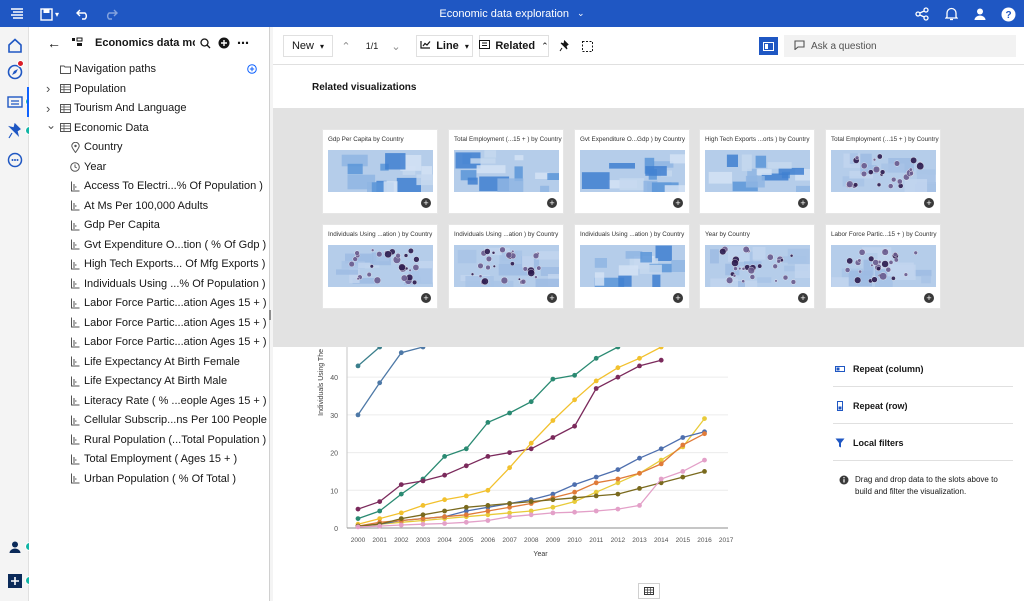 The image size is (1024, 601). What do you see at coordinates (149, 127) in the screenshot?
I see `tree-item-economic-data: ⌄ Economic Data` at bounding box center [149, 127].